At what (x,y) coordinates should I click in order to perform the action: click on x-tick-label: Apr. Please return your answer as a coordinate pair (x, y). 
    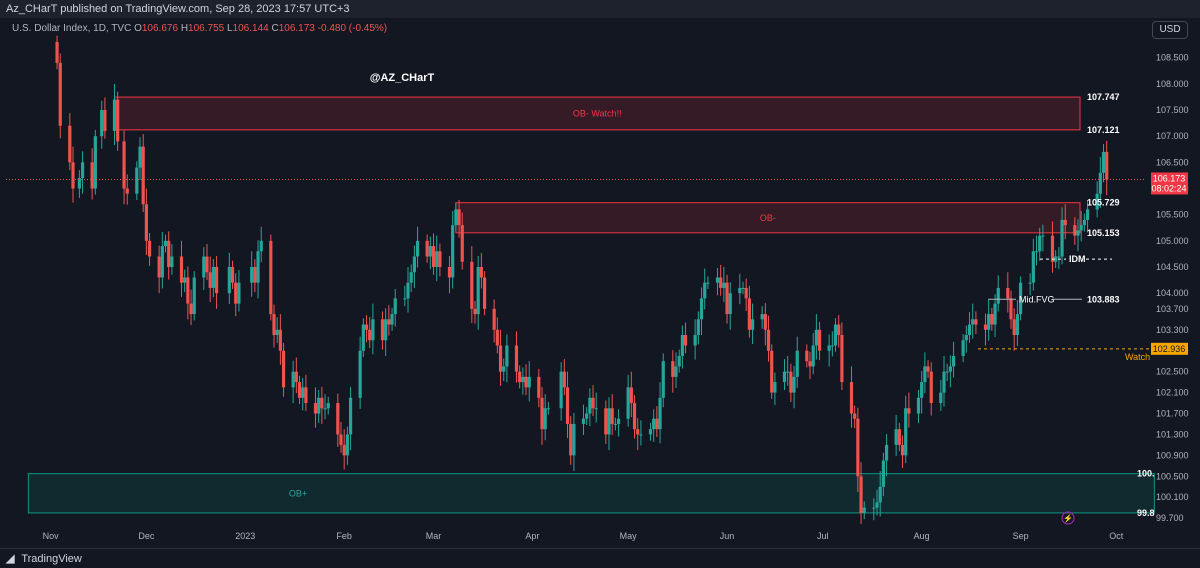
    Looking at the image, I should click on (532, 536).